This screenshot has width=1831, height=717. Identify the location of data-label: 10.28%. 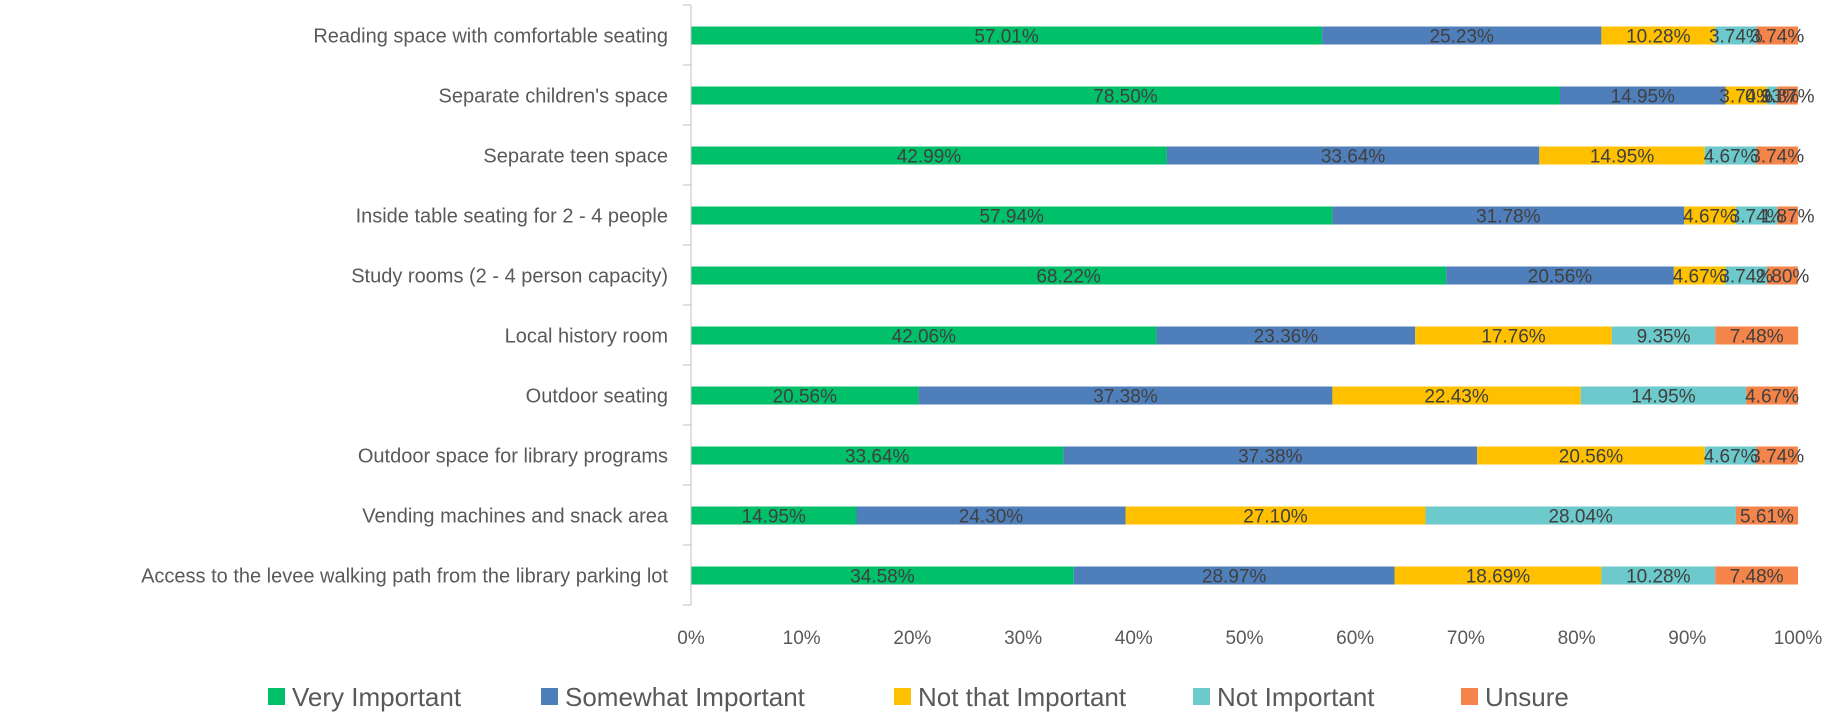
(1658, 577).